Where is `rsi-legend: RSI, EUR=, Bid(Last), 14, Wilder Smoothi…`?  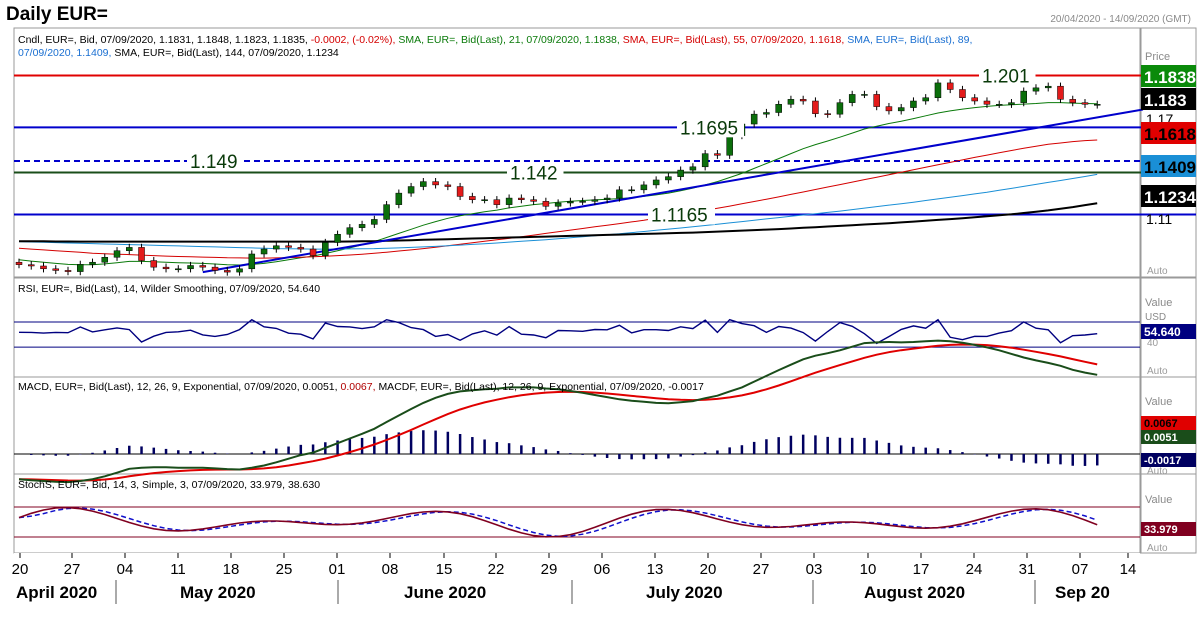 rsi-legend: RSI, EUR=, Bid(Last), 14, Wilder Smoothi… is located at coordinates (169, 289).